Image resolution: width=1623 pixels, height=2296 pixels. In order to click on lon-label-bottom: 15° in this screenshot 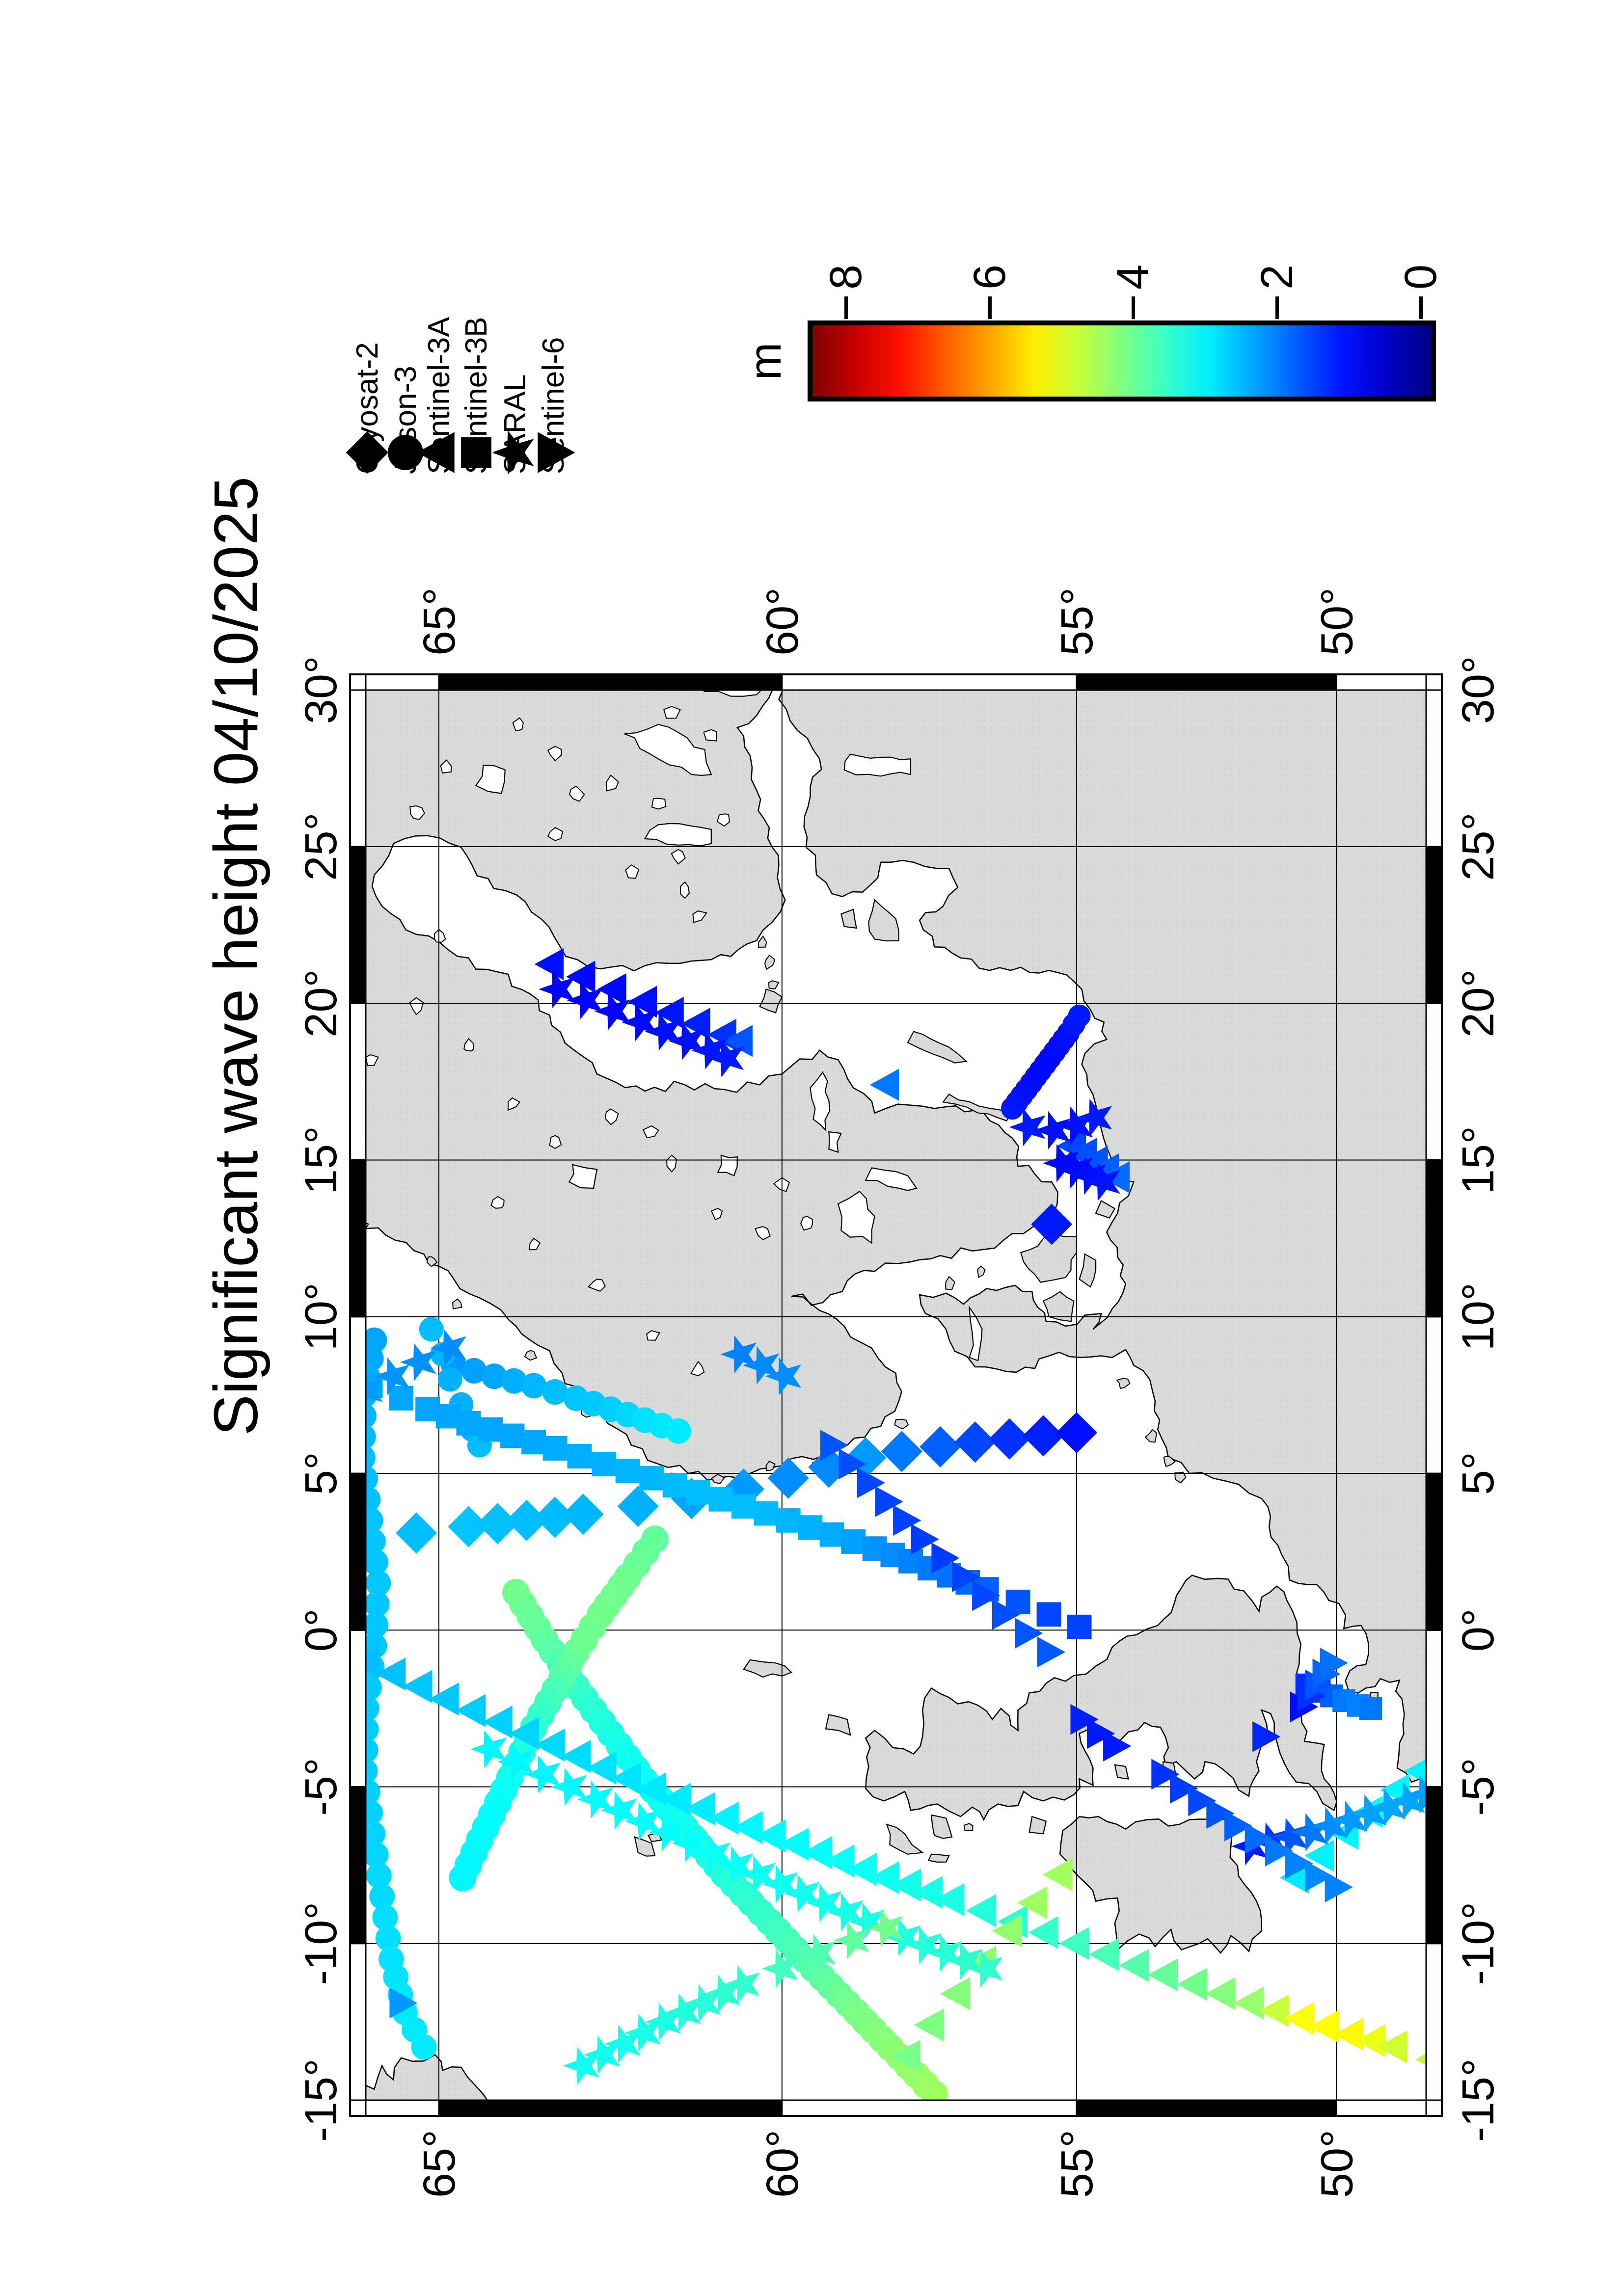, I will do `click(1478, 1160)`.